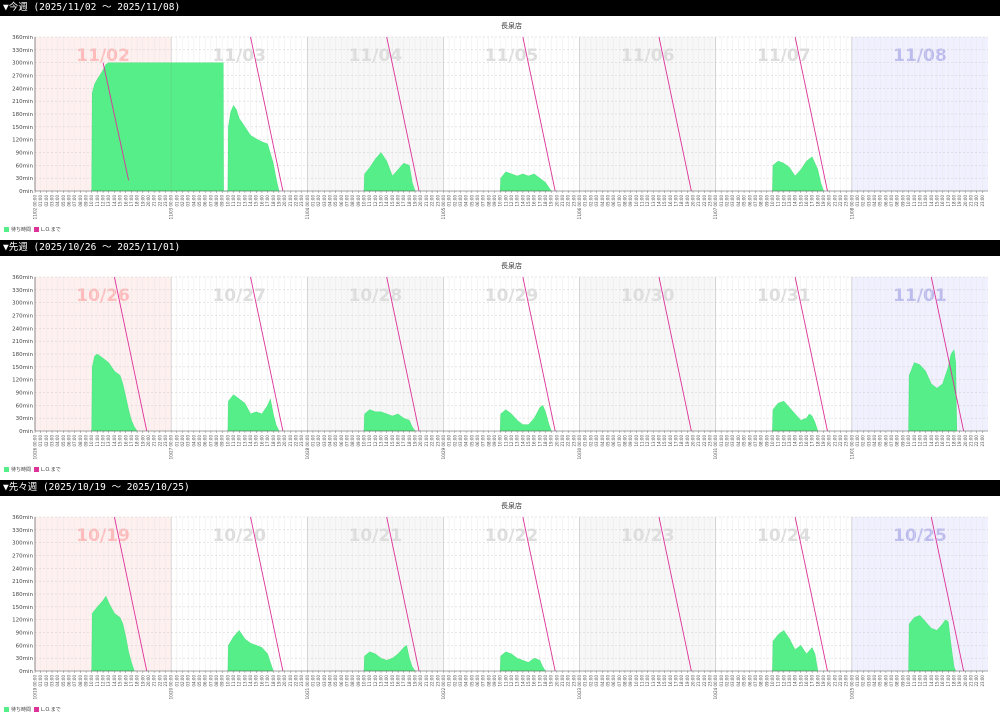  Describe the element at coordinates (51, 230) in the screenshot. I see `legend-label: L.O.まで` at that location.